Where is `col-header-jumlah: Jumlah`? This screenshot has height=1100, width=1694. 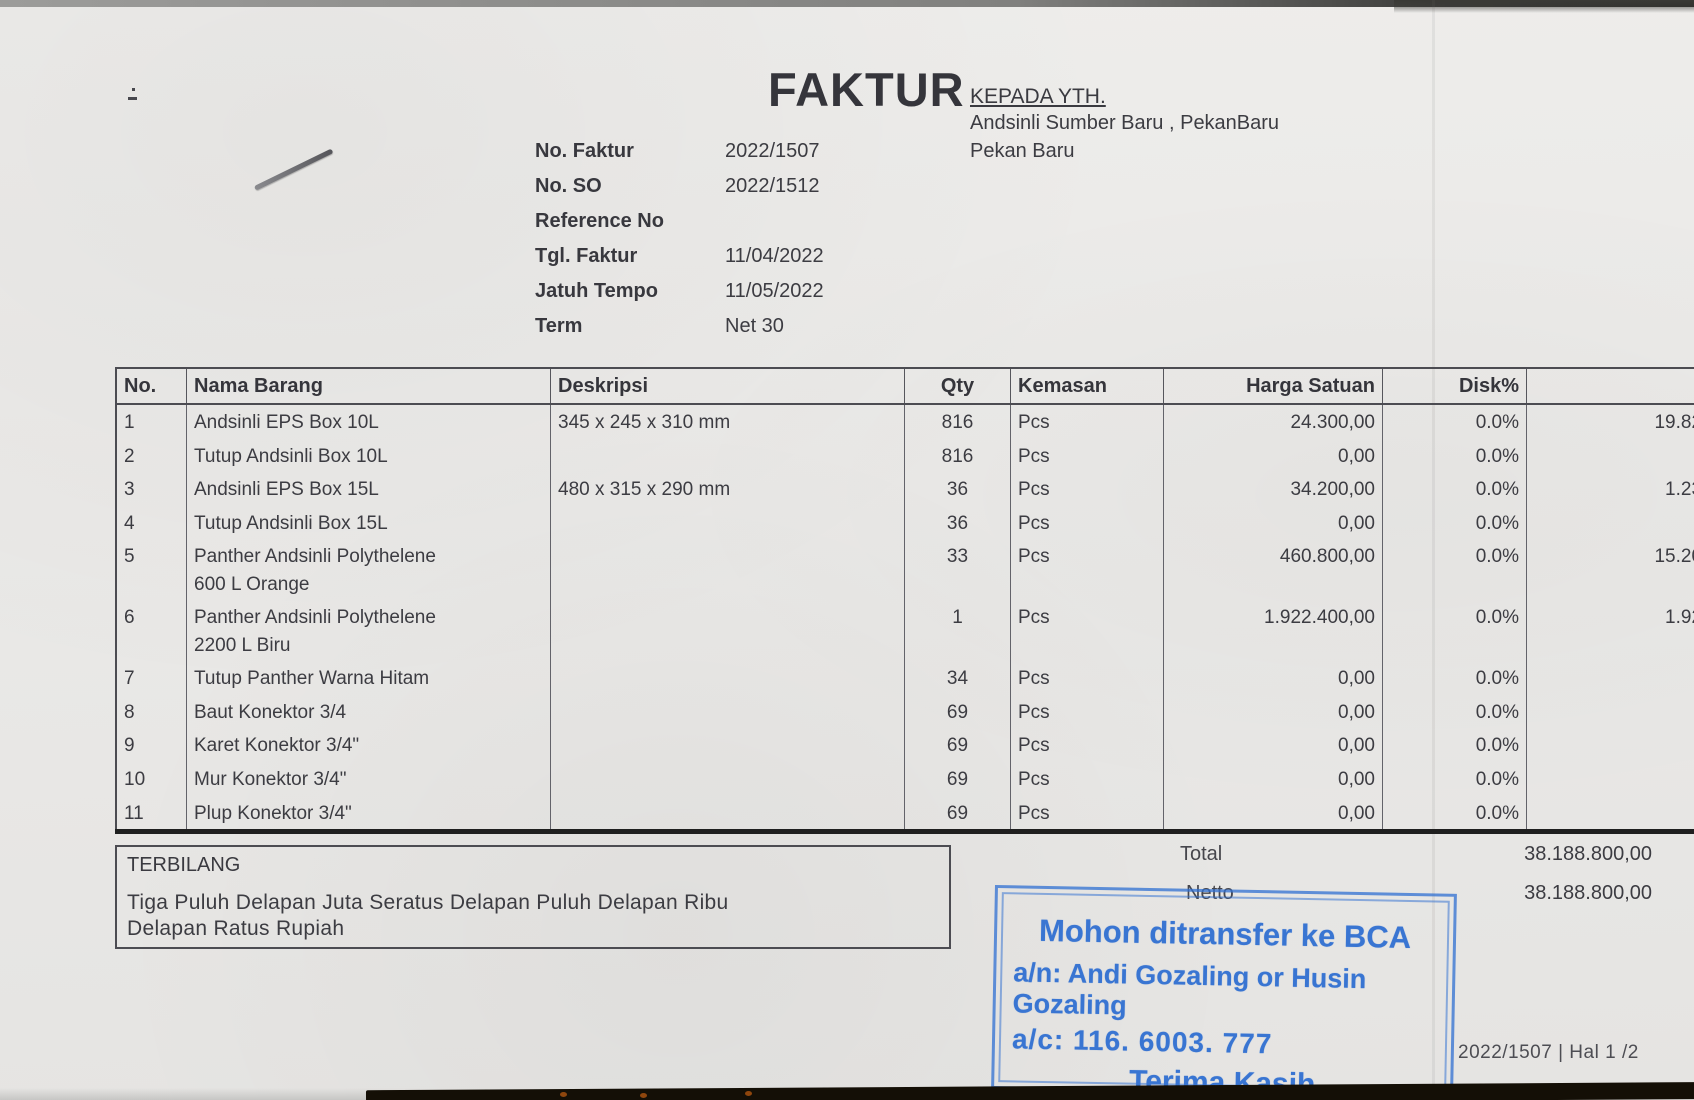
col-header-jumlah: Jumlah is located at coordinates (1610, 386).